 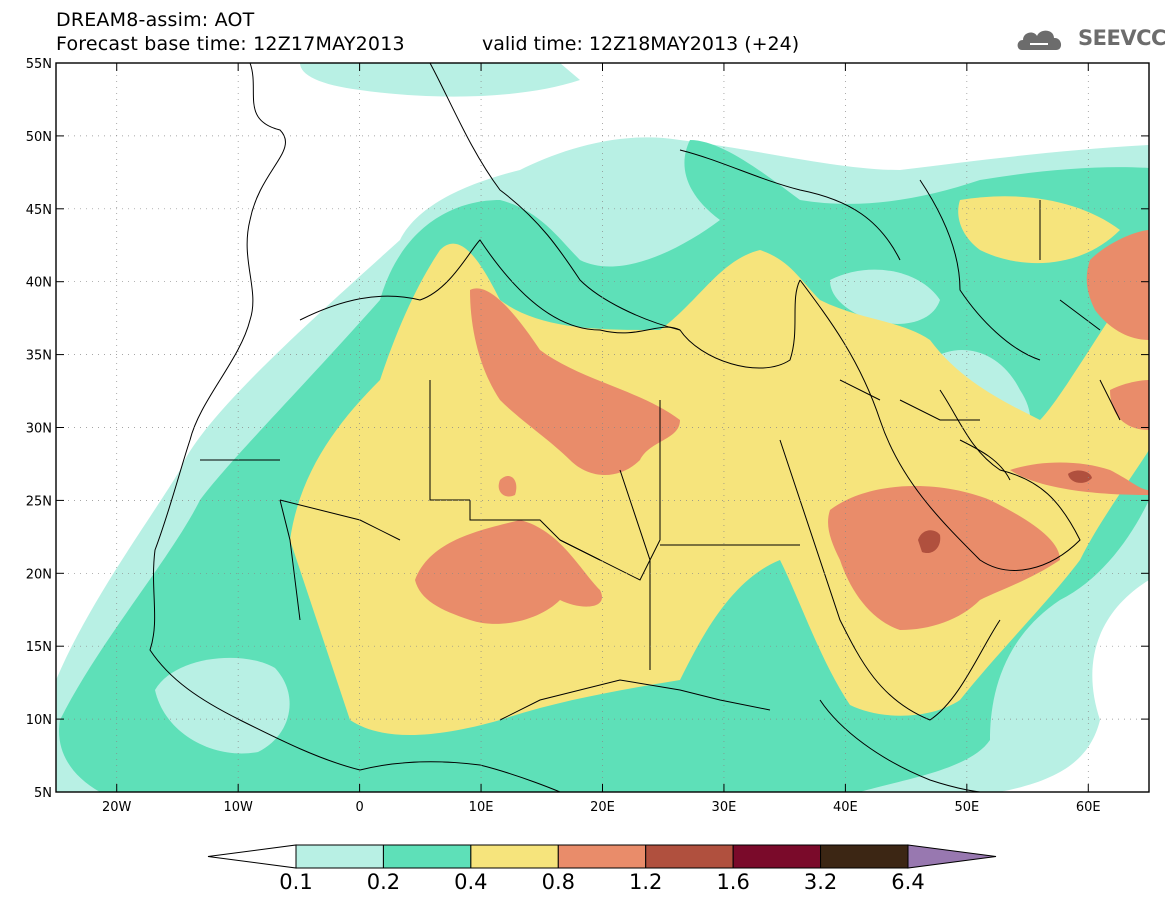 What do you see at coordinates (724, 807) in the screenshot?
I see `lon-tick-label: 30E` at bounding box center [724, 807].